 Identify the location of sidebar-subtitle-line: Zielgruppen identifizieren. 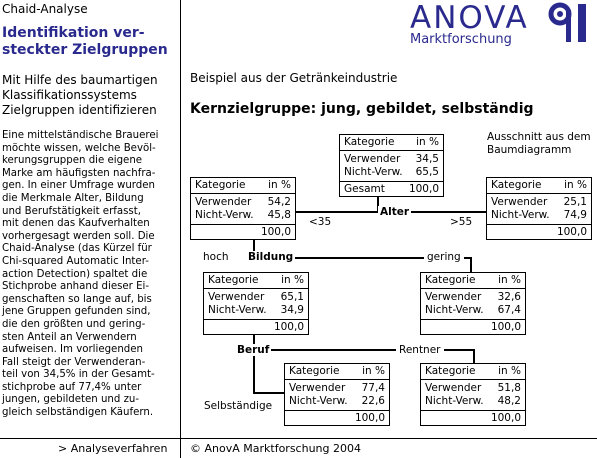
(79, 110).